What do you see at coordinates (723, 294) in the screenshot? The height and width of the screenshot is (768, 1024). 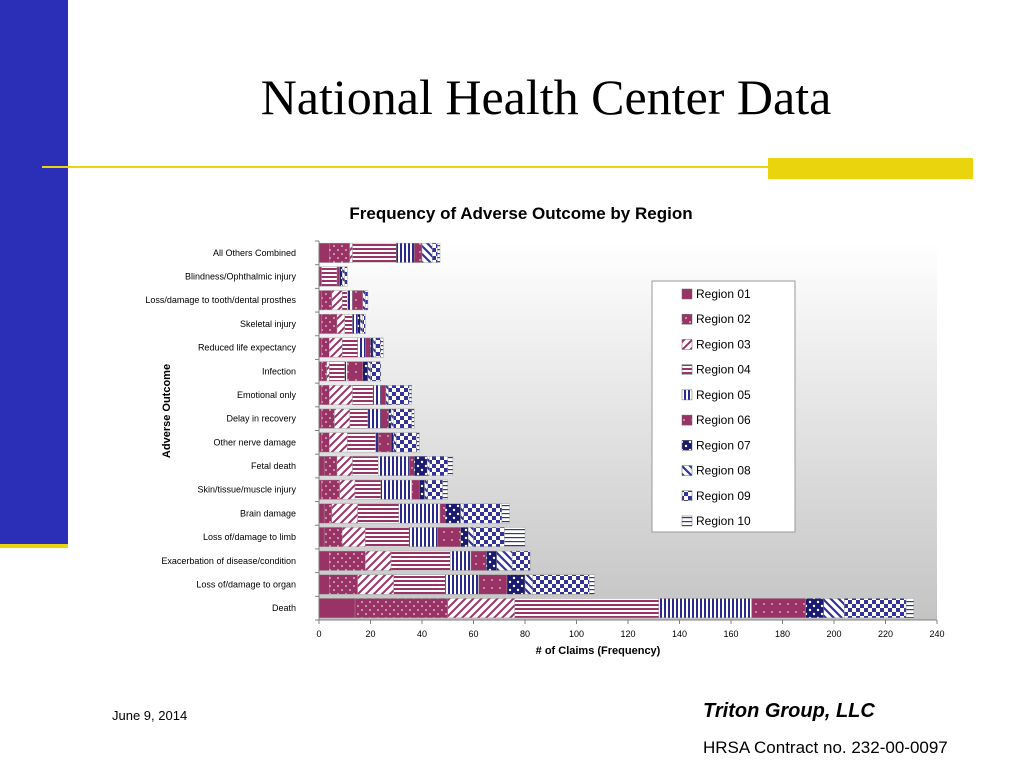 I see `legend-entry: Region 01` at bounding box center [723, 294].